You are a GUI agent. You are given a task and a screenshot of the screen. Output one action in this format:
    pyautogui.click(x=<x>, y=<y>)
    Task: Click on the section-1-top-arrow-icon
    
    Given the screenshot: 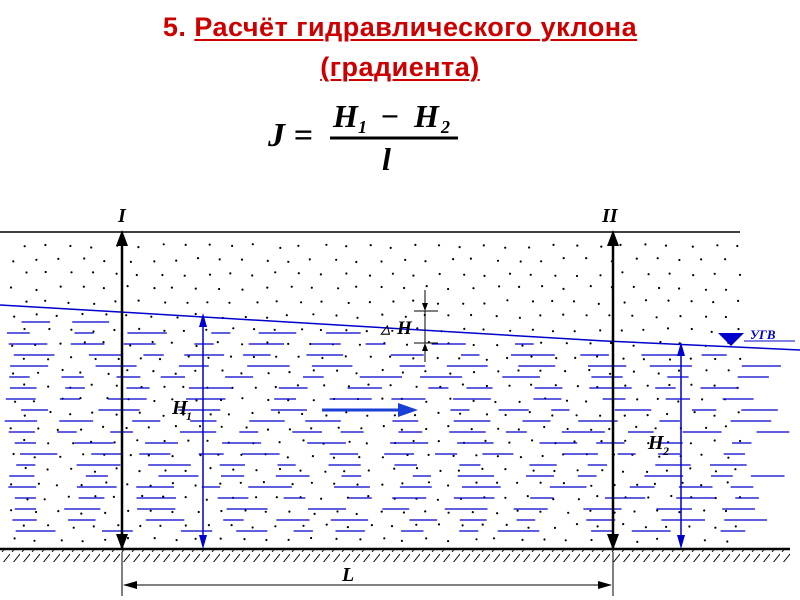 What is the action you would take?
    pyautogui.click(x=122, y=238)
    